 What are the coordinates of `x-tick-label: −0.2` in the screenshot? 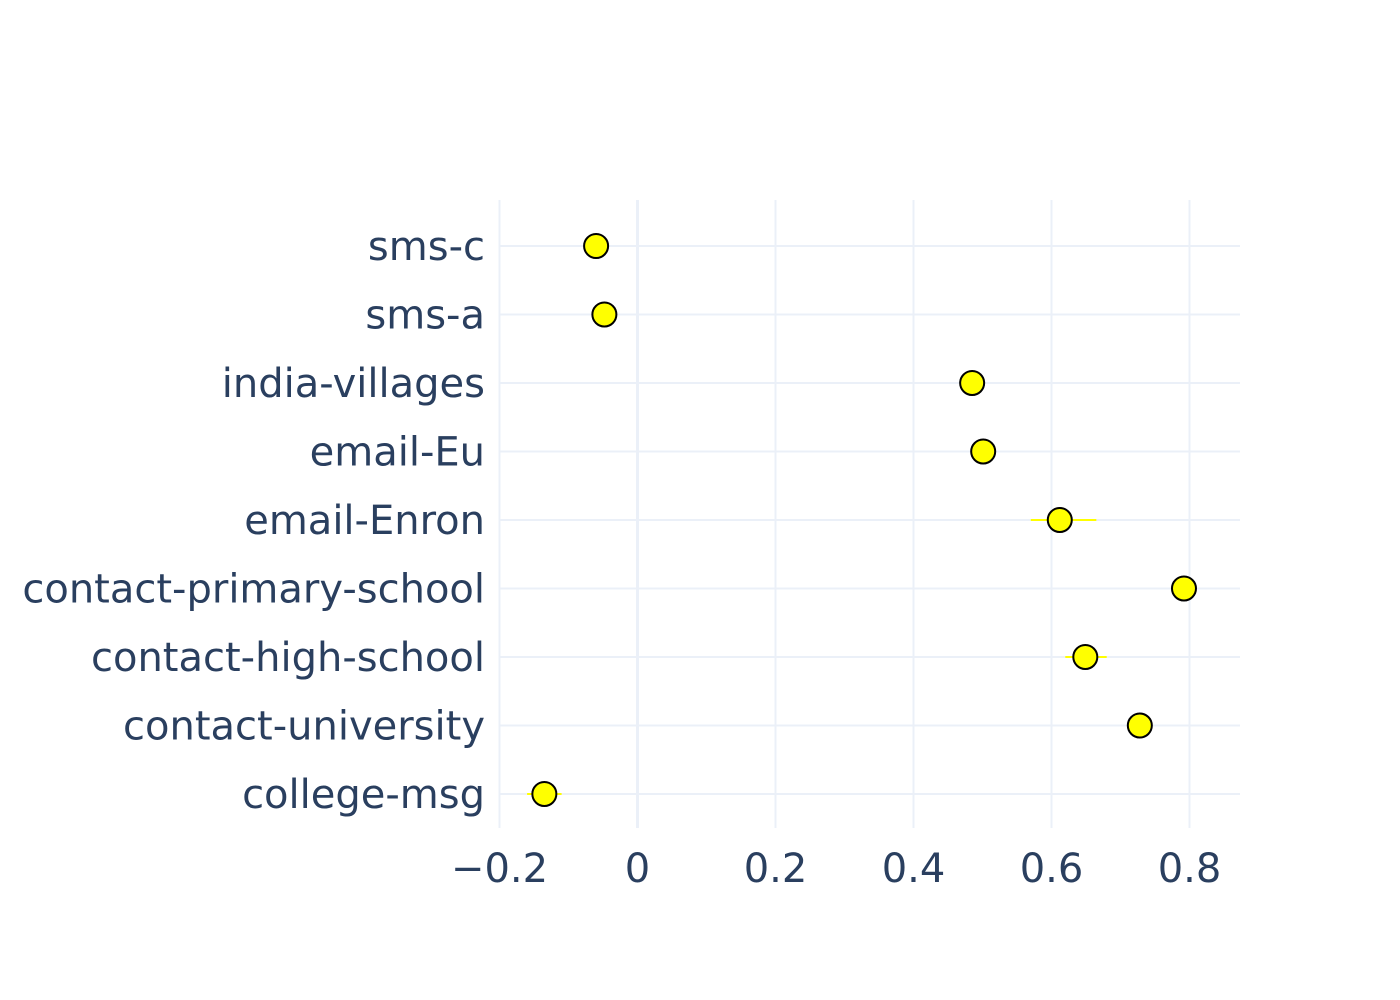 It's located at (499, 869).